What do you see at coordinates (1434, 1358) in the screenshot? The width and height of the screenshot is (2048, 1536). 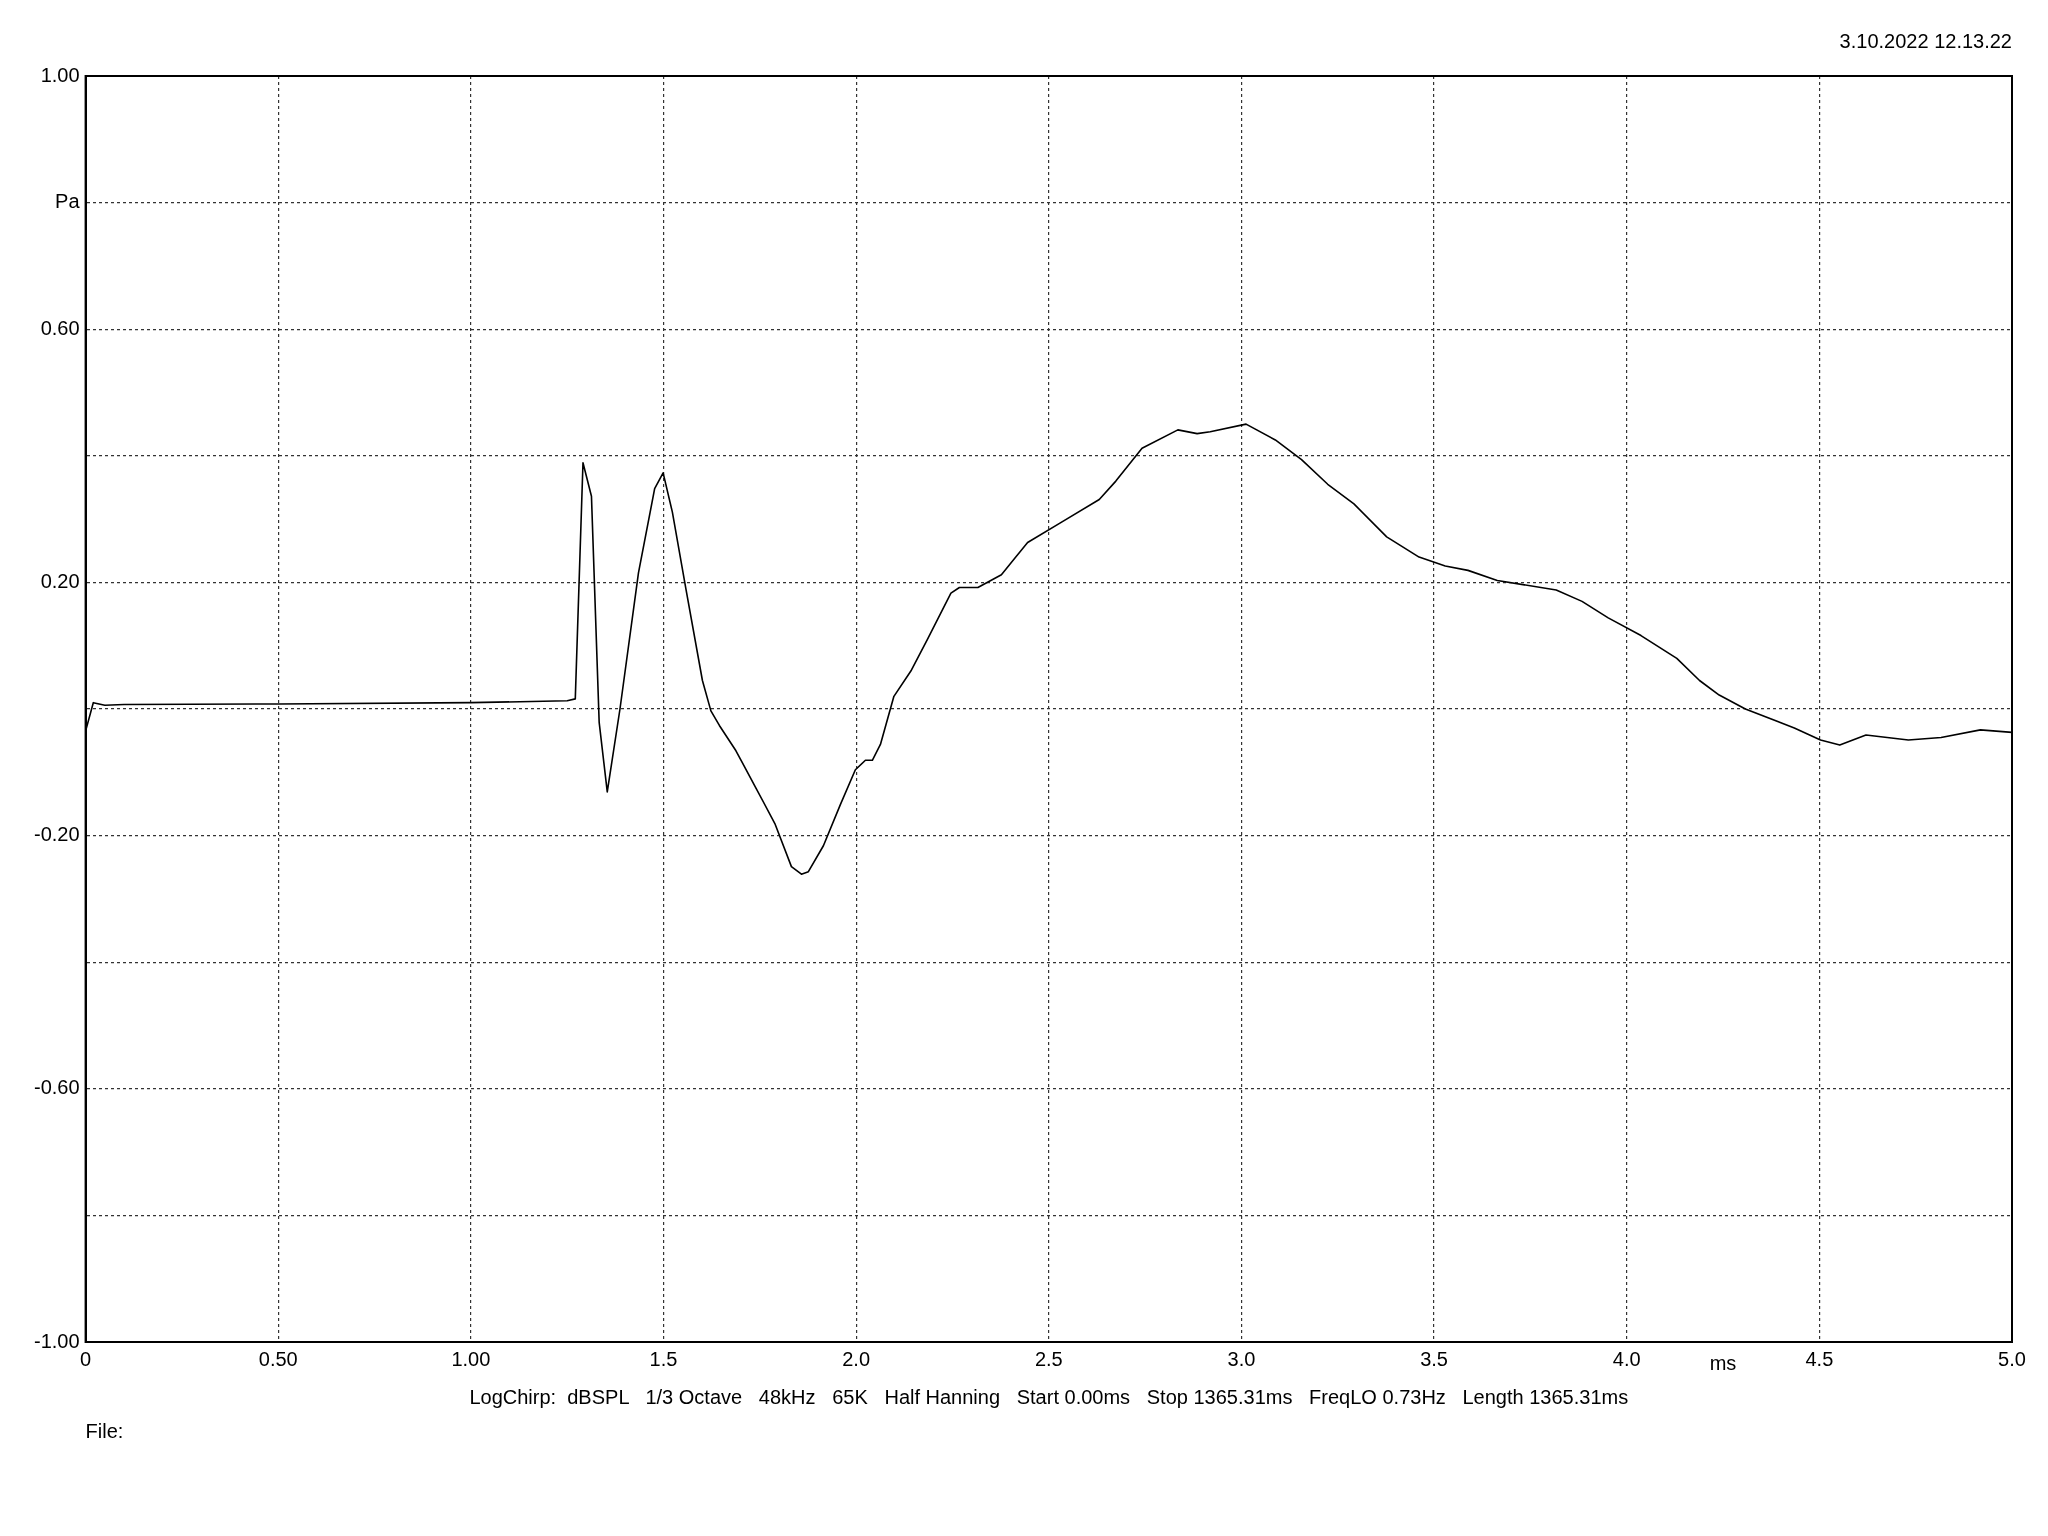 I see `x-tick-label: 3.5` at bounding box center [1434, 1358].